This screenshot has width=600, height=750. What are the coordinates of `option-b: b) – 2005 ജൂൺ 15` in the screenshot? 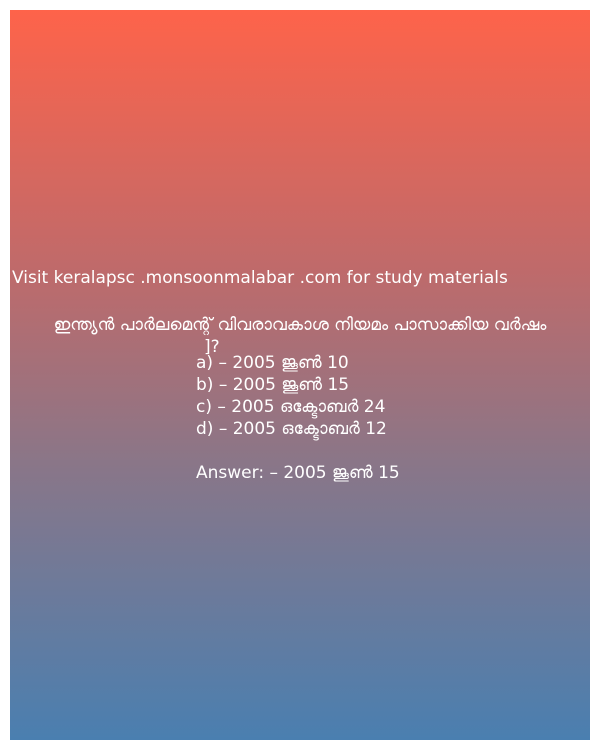 It's located at (273, 385).